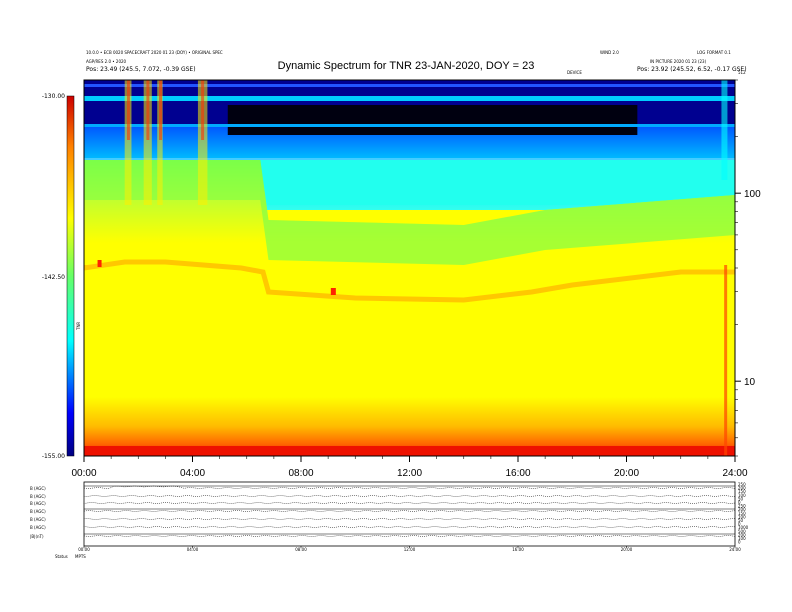 This screenshot has height=612, width=792. What do you see at coordinates (627, 549) in the screenshot?
I see `bottom-x-label-5: 20:00` at bounding box center [627, 549].